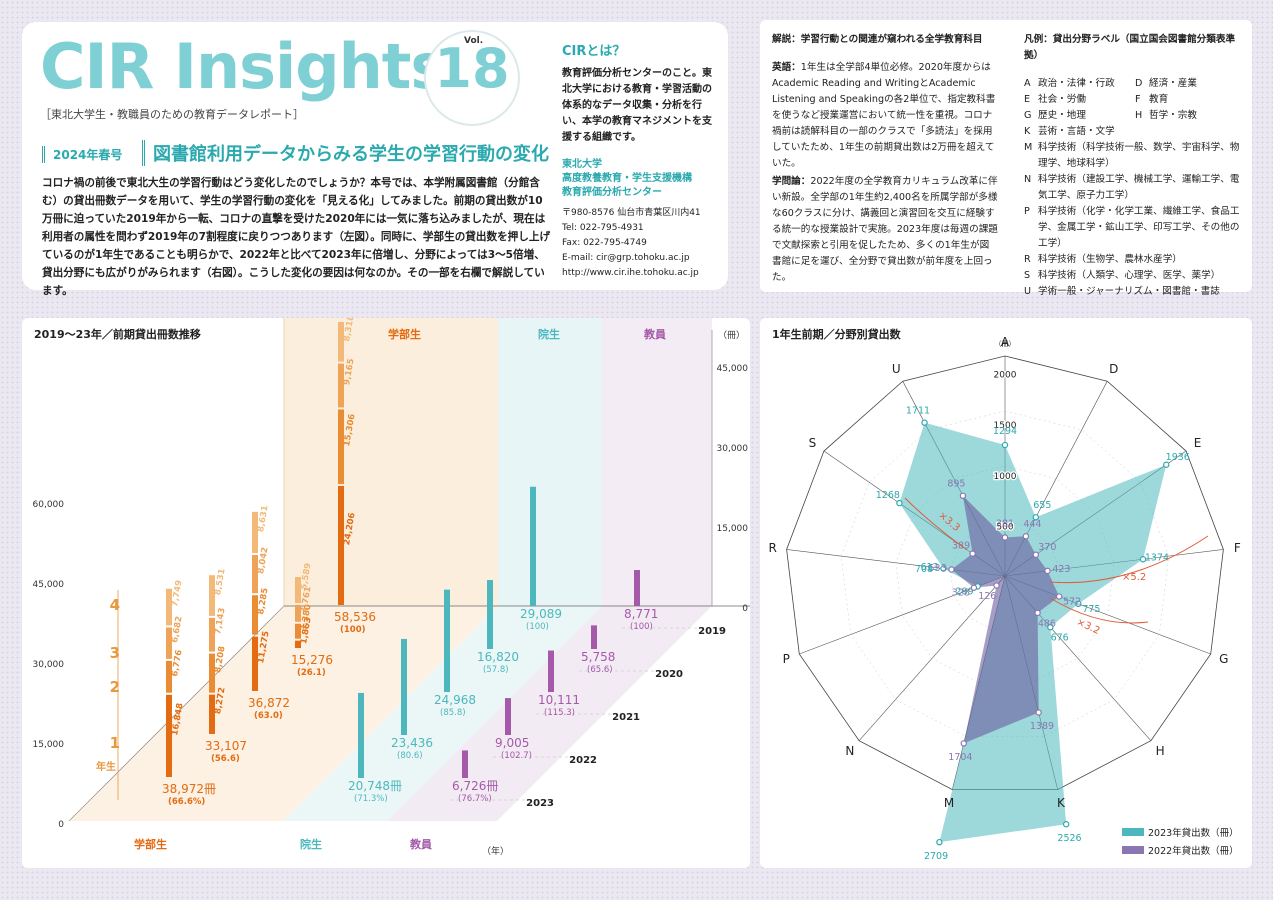  Describe the element at coordinates (1005, 619) in the screenshot. I see `series-2022-area` at that location.